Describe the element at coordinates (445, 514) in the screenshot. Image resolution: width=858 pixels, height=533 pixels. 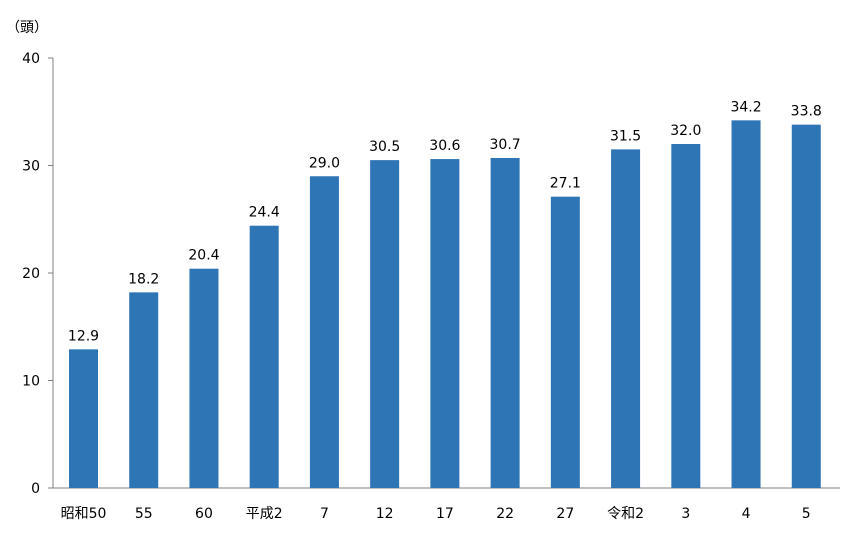
I see `x-tick-label: 17` at that location.